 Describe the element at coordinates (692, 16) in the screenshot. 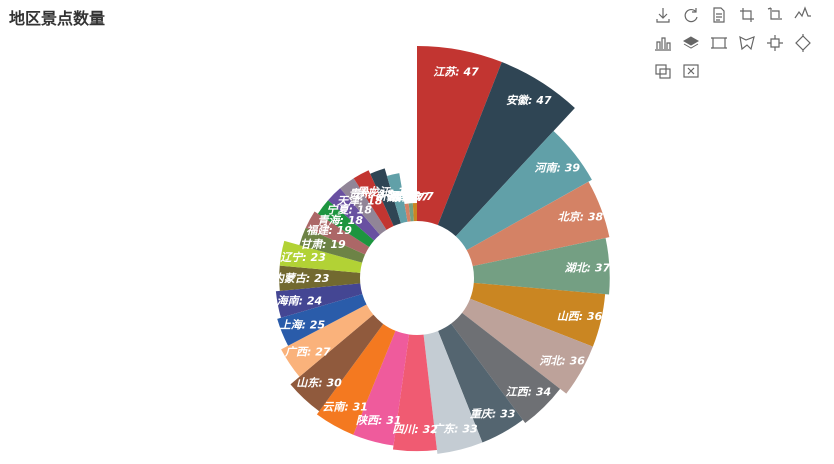

I see `restore-icon` at that location.